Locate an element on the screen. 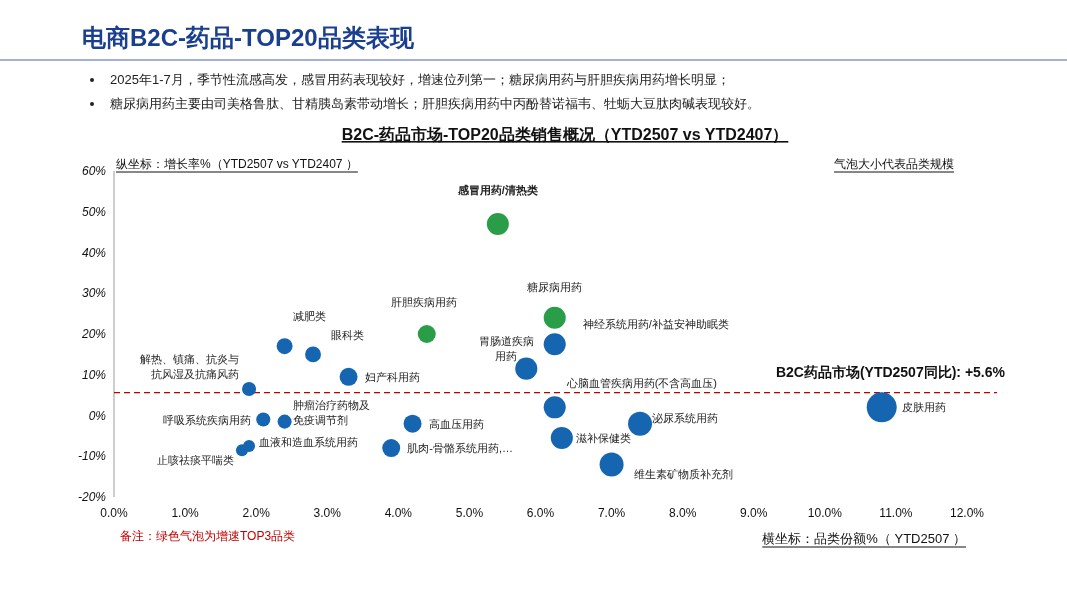 The width and height of the screenshot is (1067, 600). x-tick-label: 8.0% is located at coordinates (682, 513).